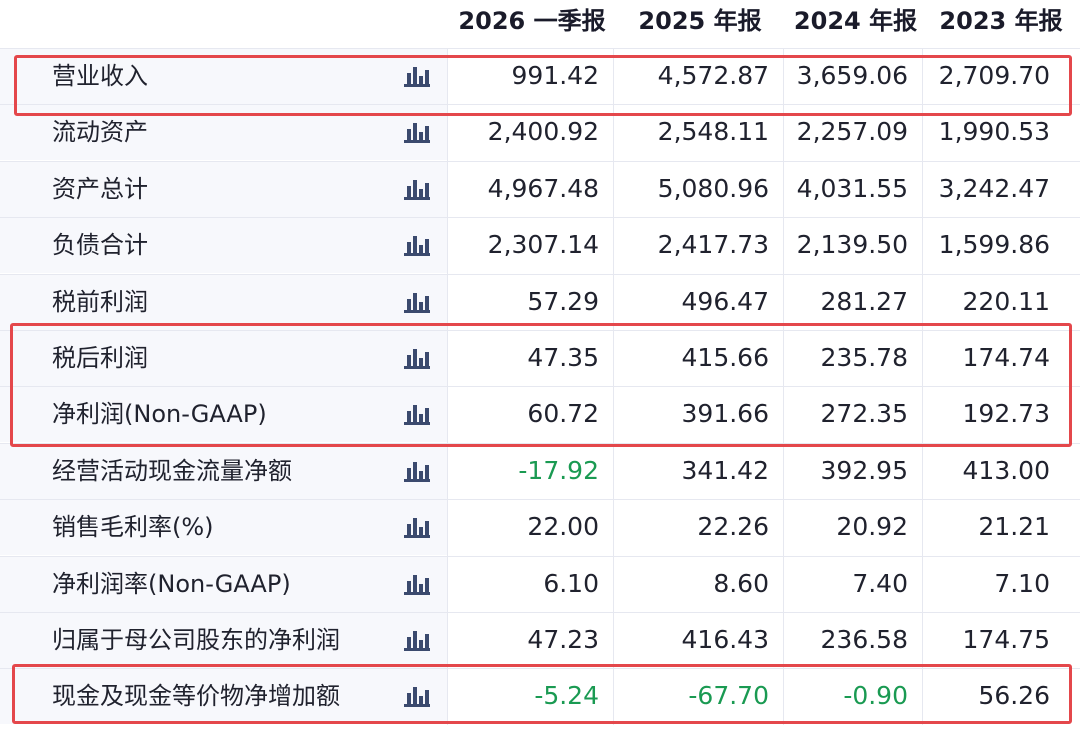 This screenshot has width=1080, height=729. I want to click on value-cell: 413.00, so click(1001, 471).